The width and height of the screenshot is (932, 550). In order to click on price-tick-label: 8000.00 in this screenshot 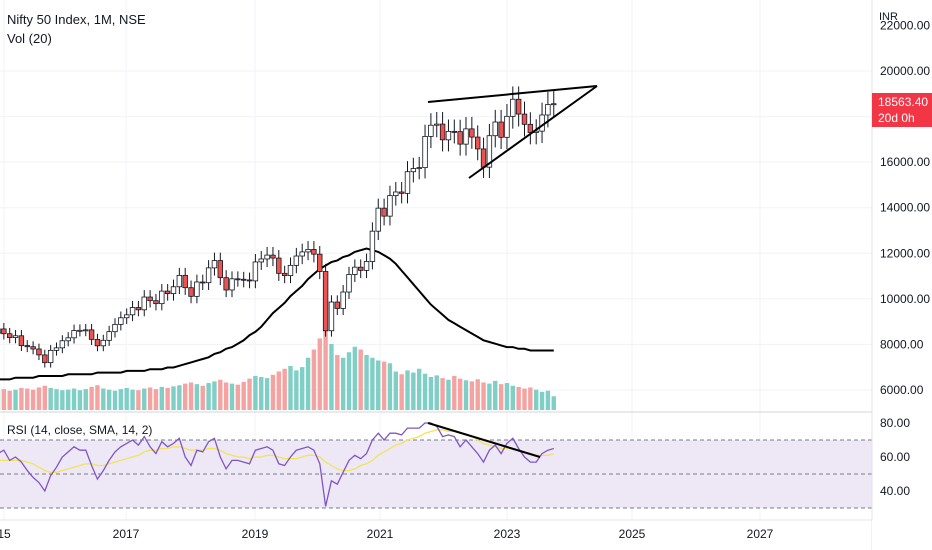, I will do `click(902, 344)`.